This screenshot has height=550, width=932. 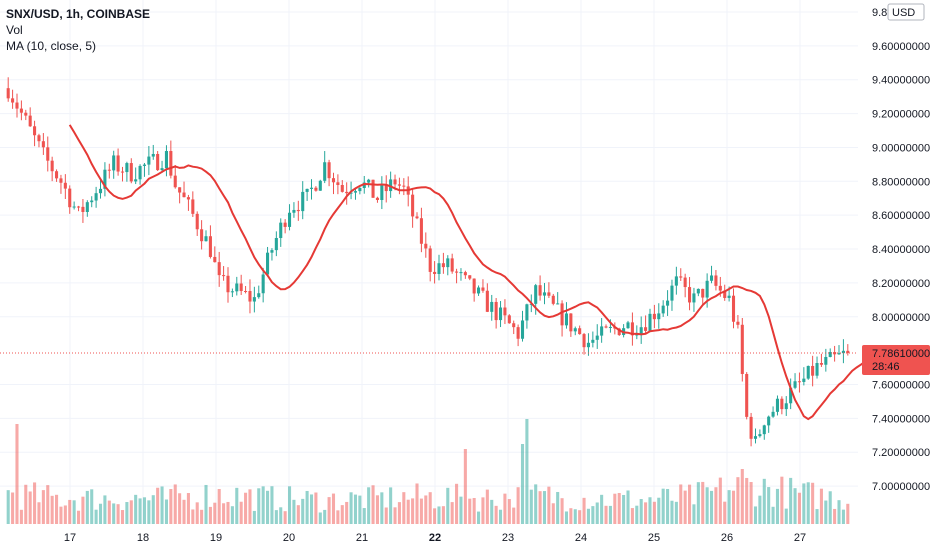 What do you see at coordinates (901, 81) in the screenshot?
I see `price-tick-label: 9.40000000` at bounding box center [901, 81].